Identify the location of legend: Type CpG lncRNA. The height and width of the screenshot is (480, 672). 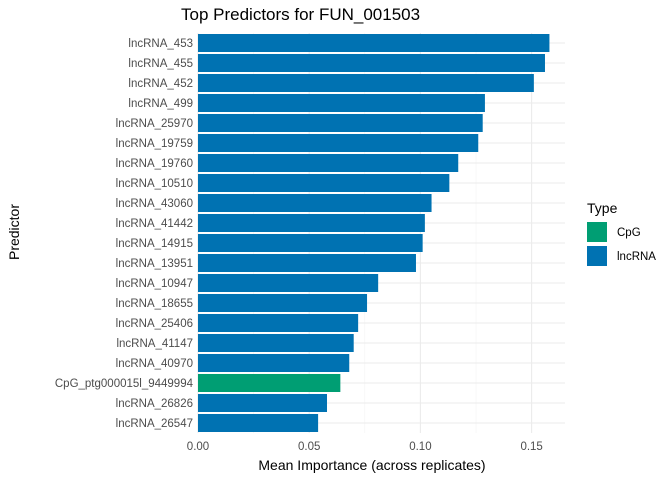
(621, 233).